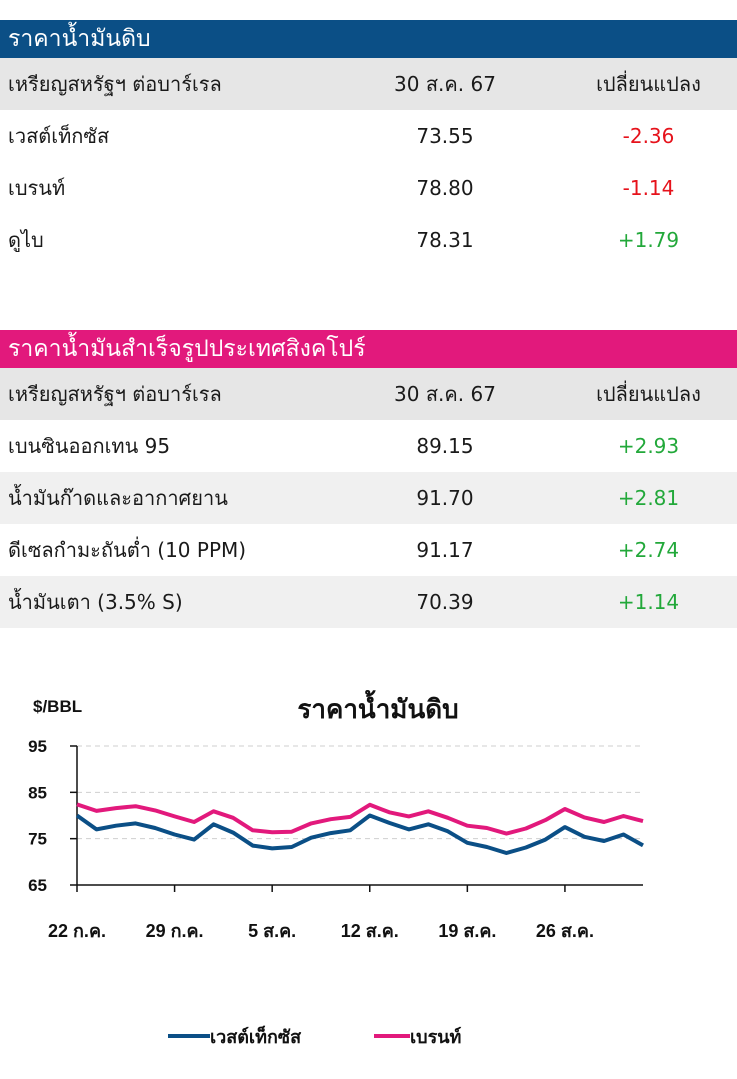  What do you see at coordinates (648, 240) in the screenshot?
I see `row-change: +1.79` at bounding box center [648, 240].